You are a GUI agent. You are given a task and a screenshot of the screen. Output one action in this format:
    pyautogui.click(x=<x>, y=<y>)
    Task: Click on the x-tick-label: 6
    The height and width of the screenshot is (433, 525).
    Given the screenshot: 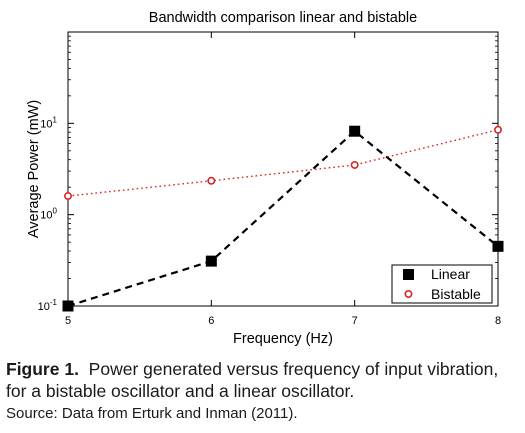 What is the action you would take?
    pyautogui.click(x=211, y=321)
    